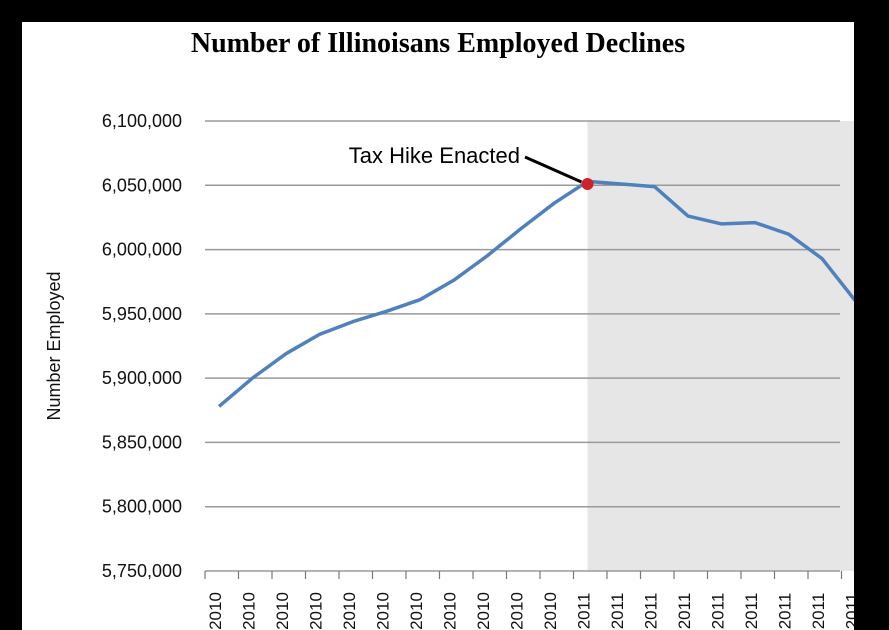 This screenshot has width=889, height=630. Describe the element at coordinates (434, 155) in the screenshot. I see `annotation-label: Tax Hike Enacted` at that location.